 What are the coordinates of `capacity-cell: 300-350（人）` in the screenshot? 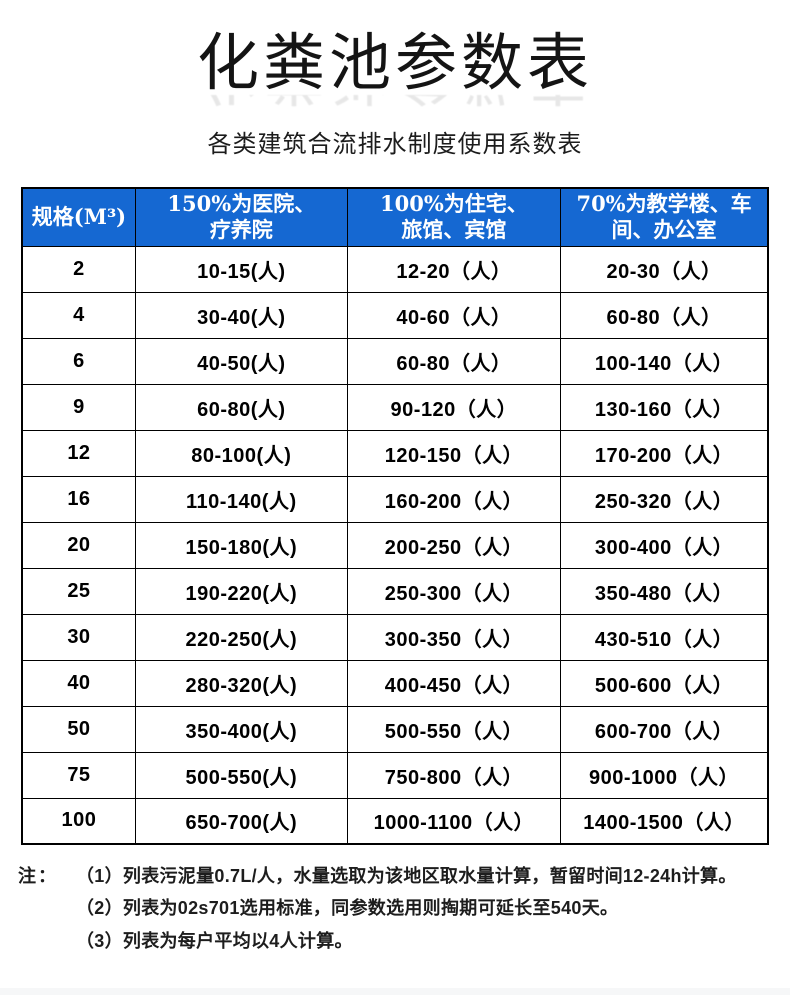 It's located at (454, 637).